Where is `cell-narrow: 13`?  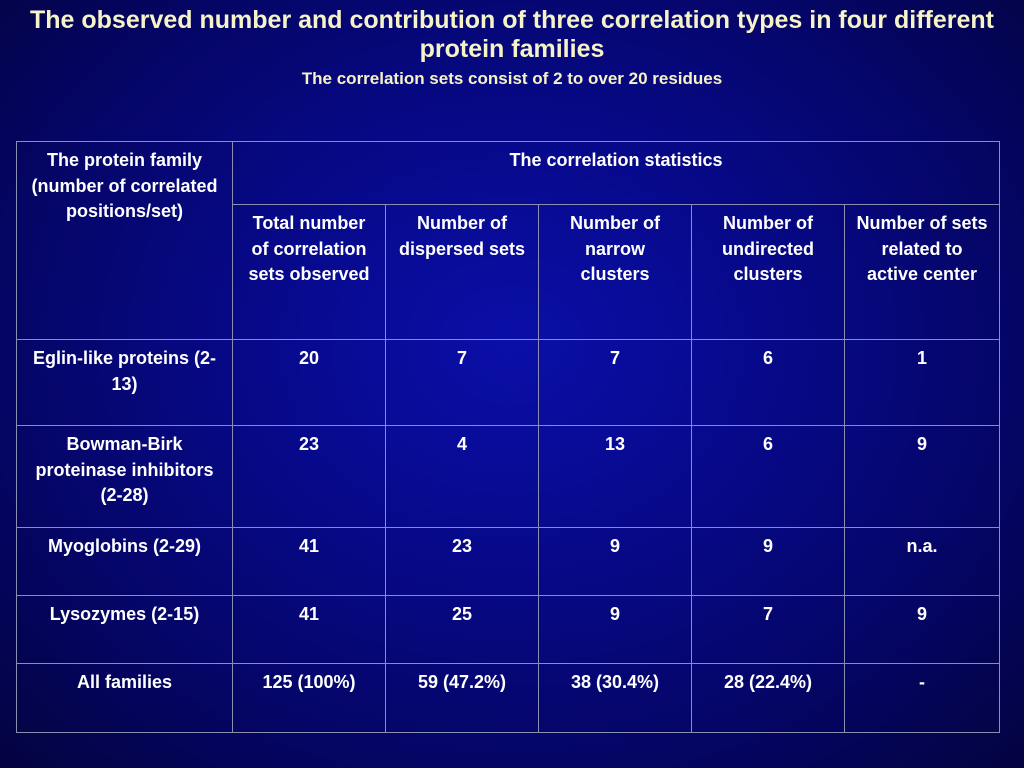 cell-narrow: 13 is located at coordinates (615, 476).